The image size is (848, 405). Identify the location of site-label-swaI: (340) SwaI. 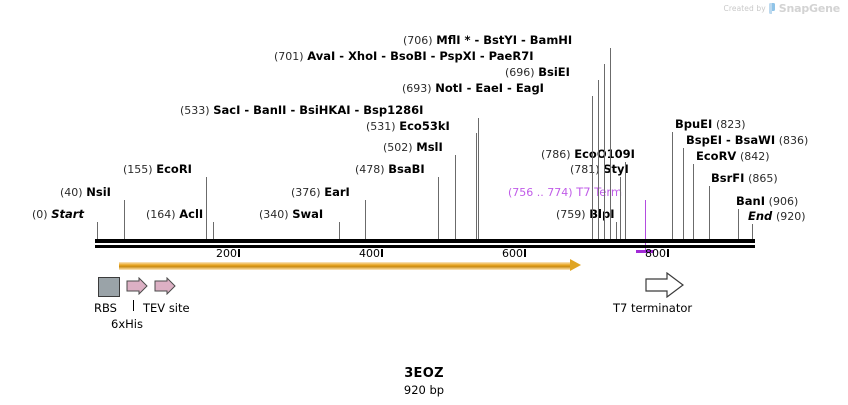
(291, 214).